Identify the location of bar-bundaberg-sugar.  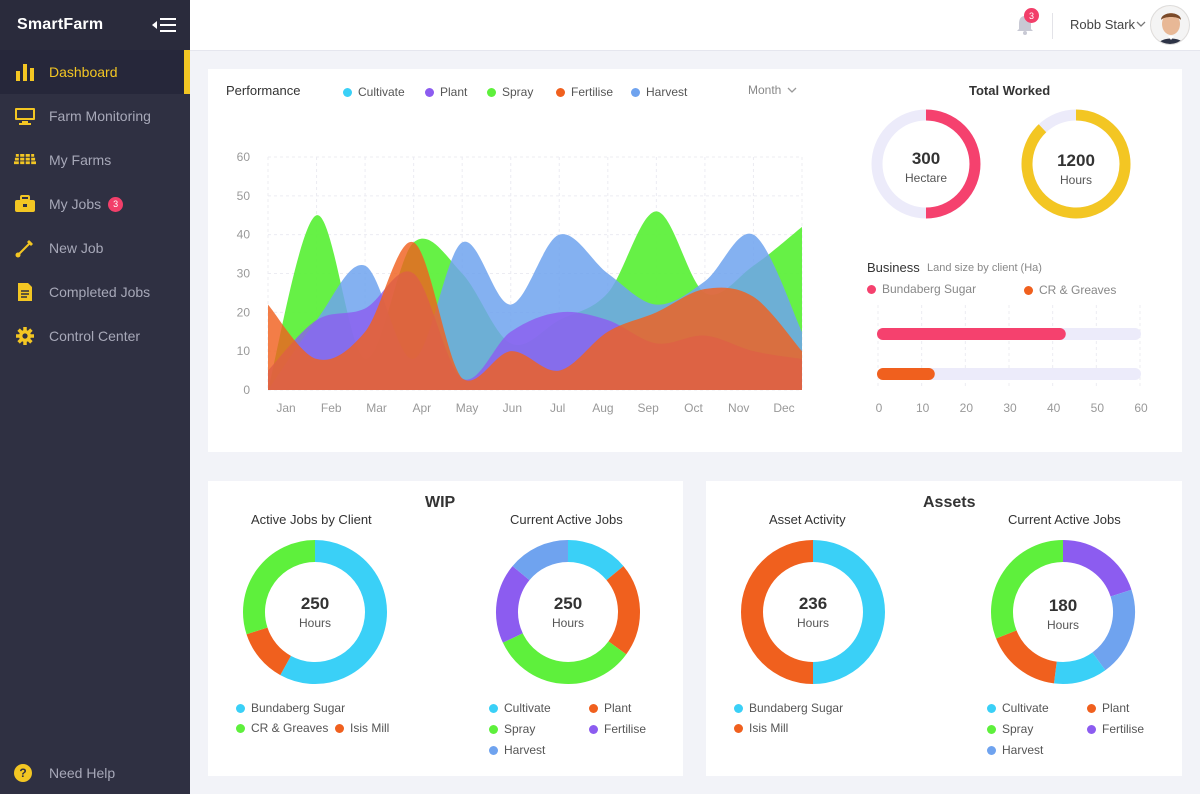
(971, 334).